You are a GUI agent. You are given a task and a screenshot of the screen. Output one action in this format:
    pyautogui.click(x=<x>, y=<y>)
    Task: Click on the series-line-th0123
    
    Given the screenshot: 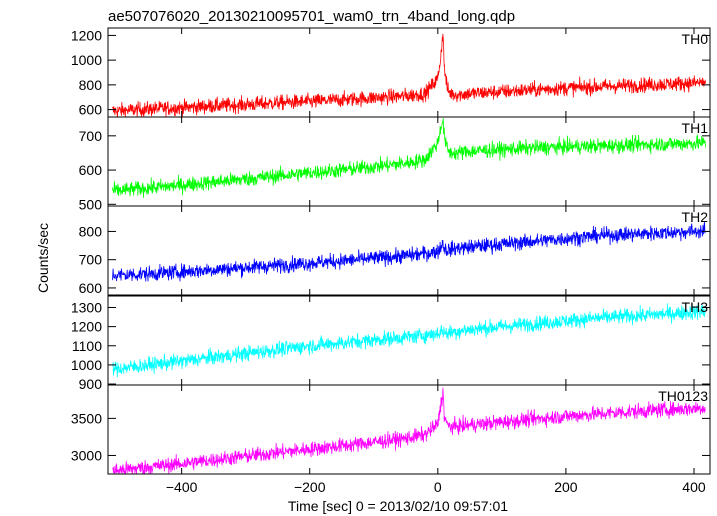 What is the action you would take?
    pyautogui.click(x=409, y=431)
    